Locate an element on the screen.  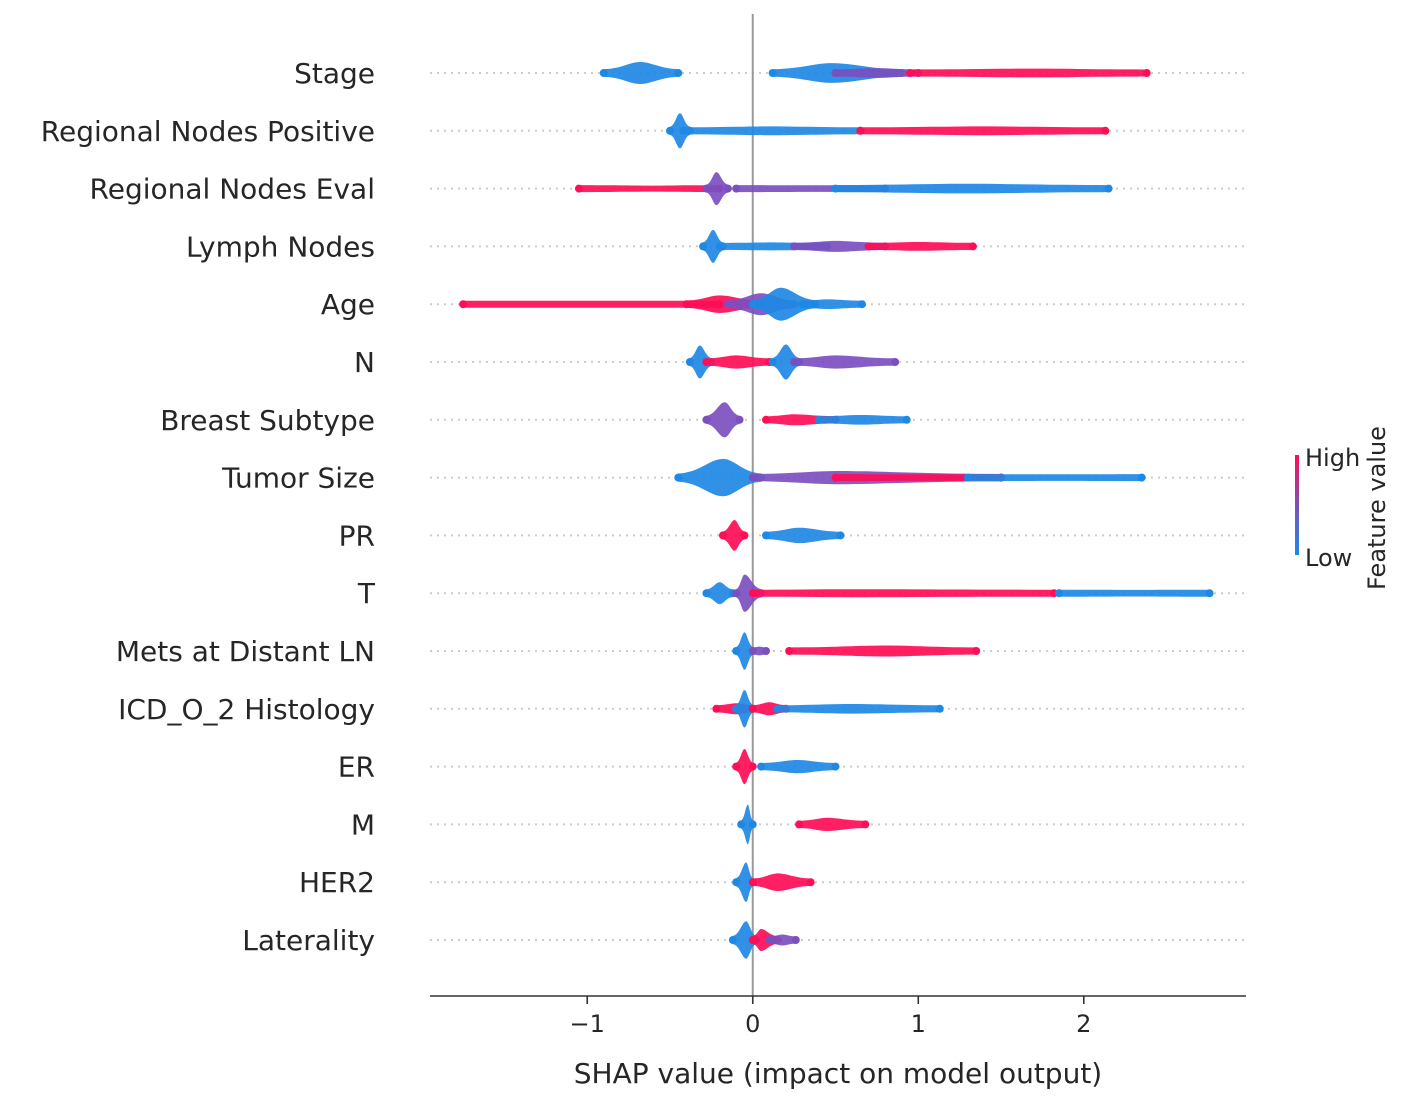
swarm-end-laterality-2-left is located at coordinates (752, 940).